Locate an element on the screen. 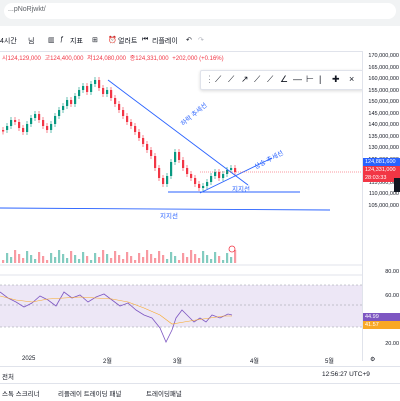 Image resolution: width=400 pixels, height=401 pixels. rising-trendline is located at coordinates (236, 175).